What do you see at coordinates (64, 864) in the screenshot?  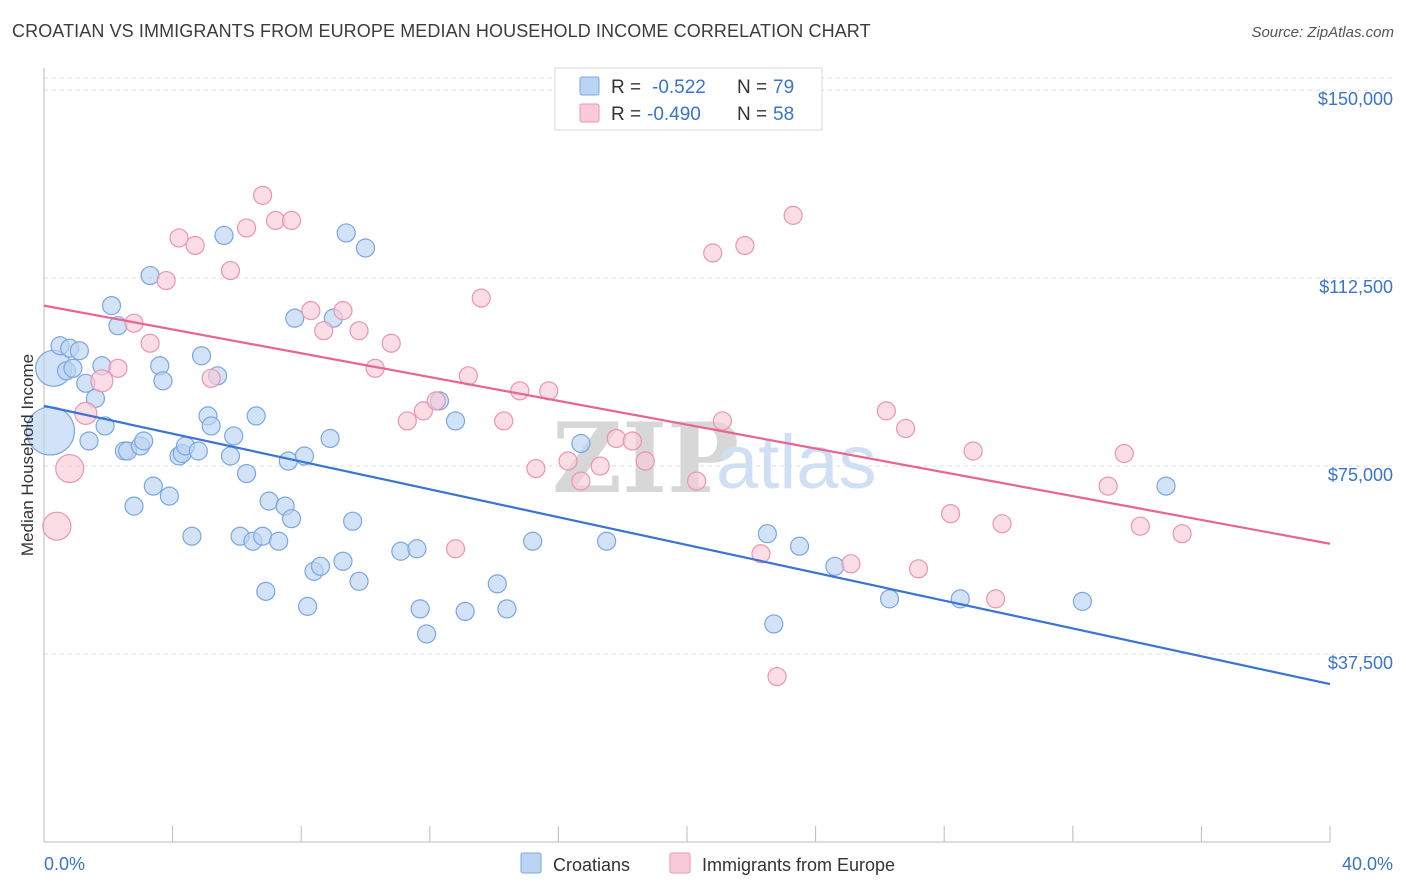 I see `x-tick-label-min: 0.0%` at bounding box center [64, 864].